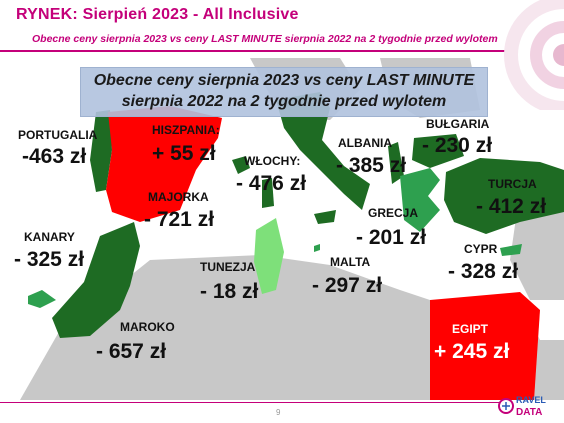 Image resolution: width=564 pixels, height=423 pixels. Describe the element at coordinates (228, 267) in the screenshot. I see `label-tunezja: TUNEZJA` at that location.